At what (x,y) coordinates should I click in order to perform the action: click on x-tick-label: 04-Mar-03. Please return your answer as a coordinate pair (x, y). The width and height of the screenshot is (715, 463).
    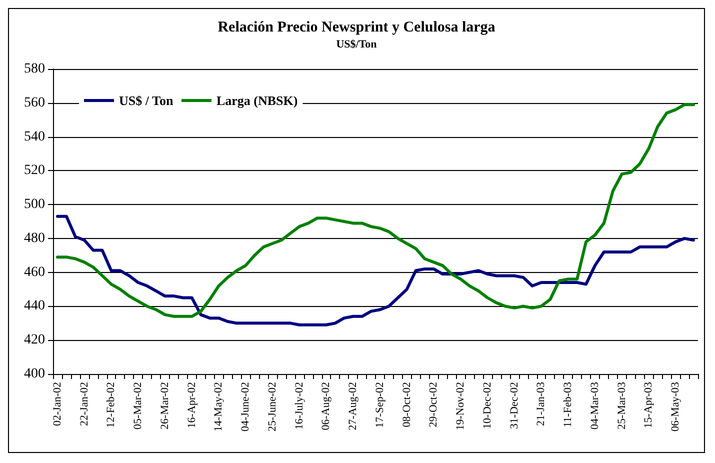
    Looking at the image, I should click on (594, 406).